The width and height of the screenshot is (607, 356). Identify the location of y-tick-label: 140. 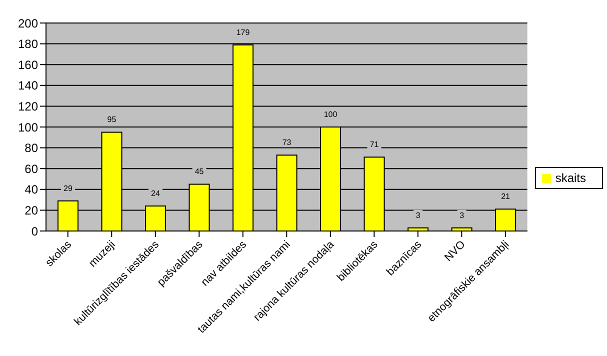
(28, 85).